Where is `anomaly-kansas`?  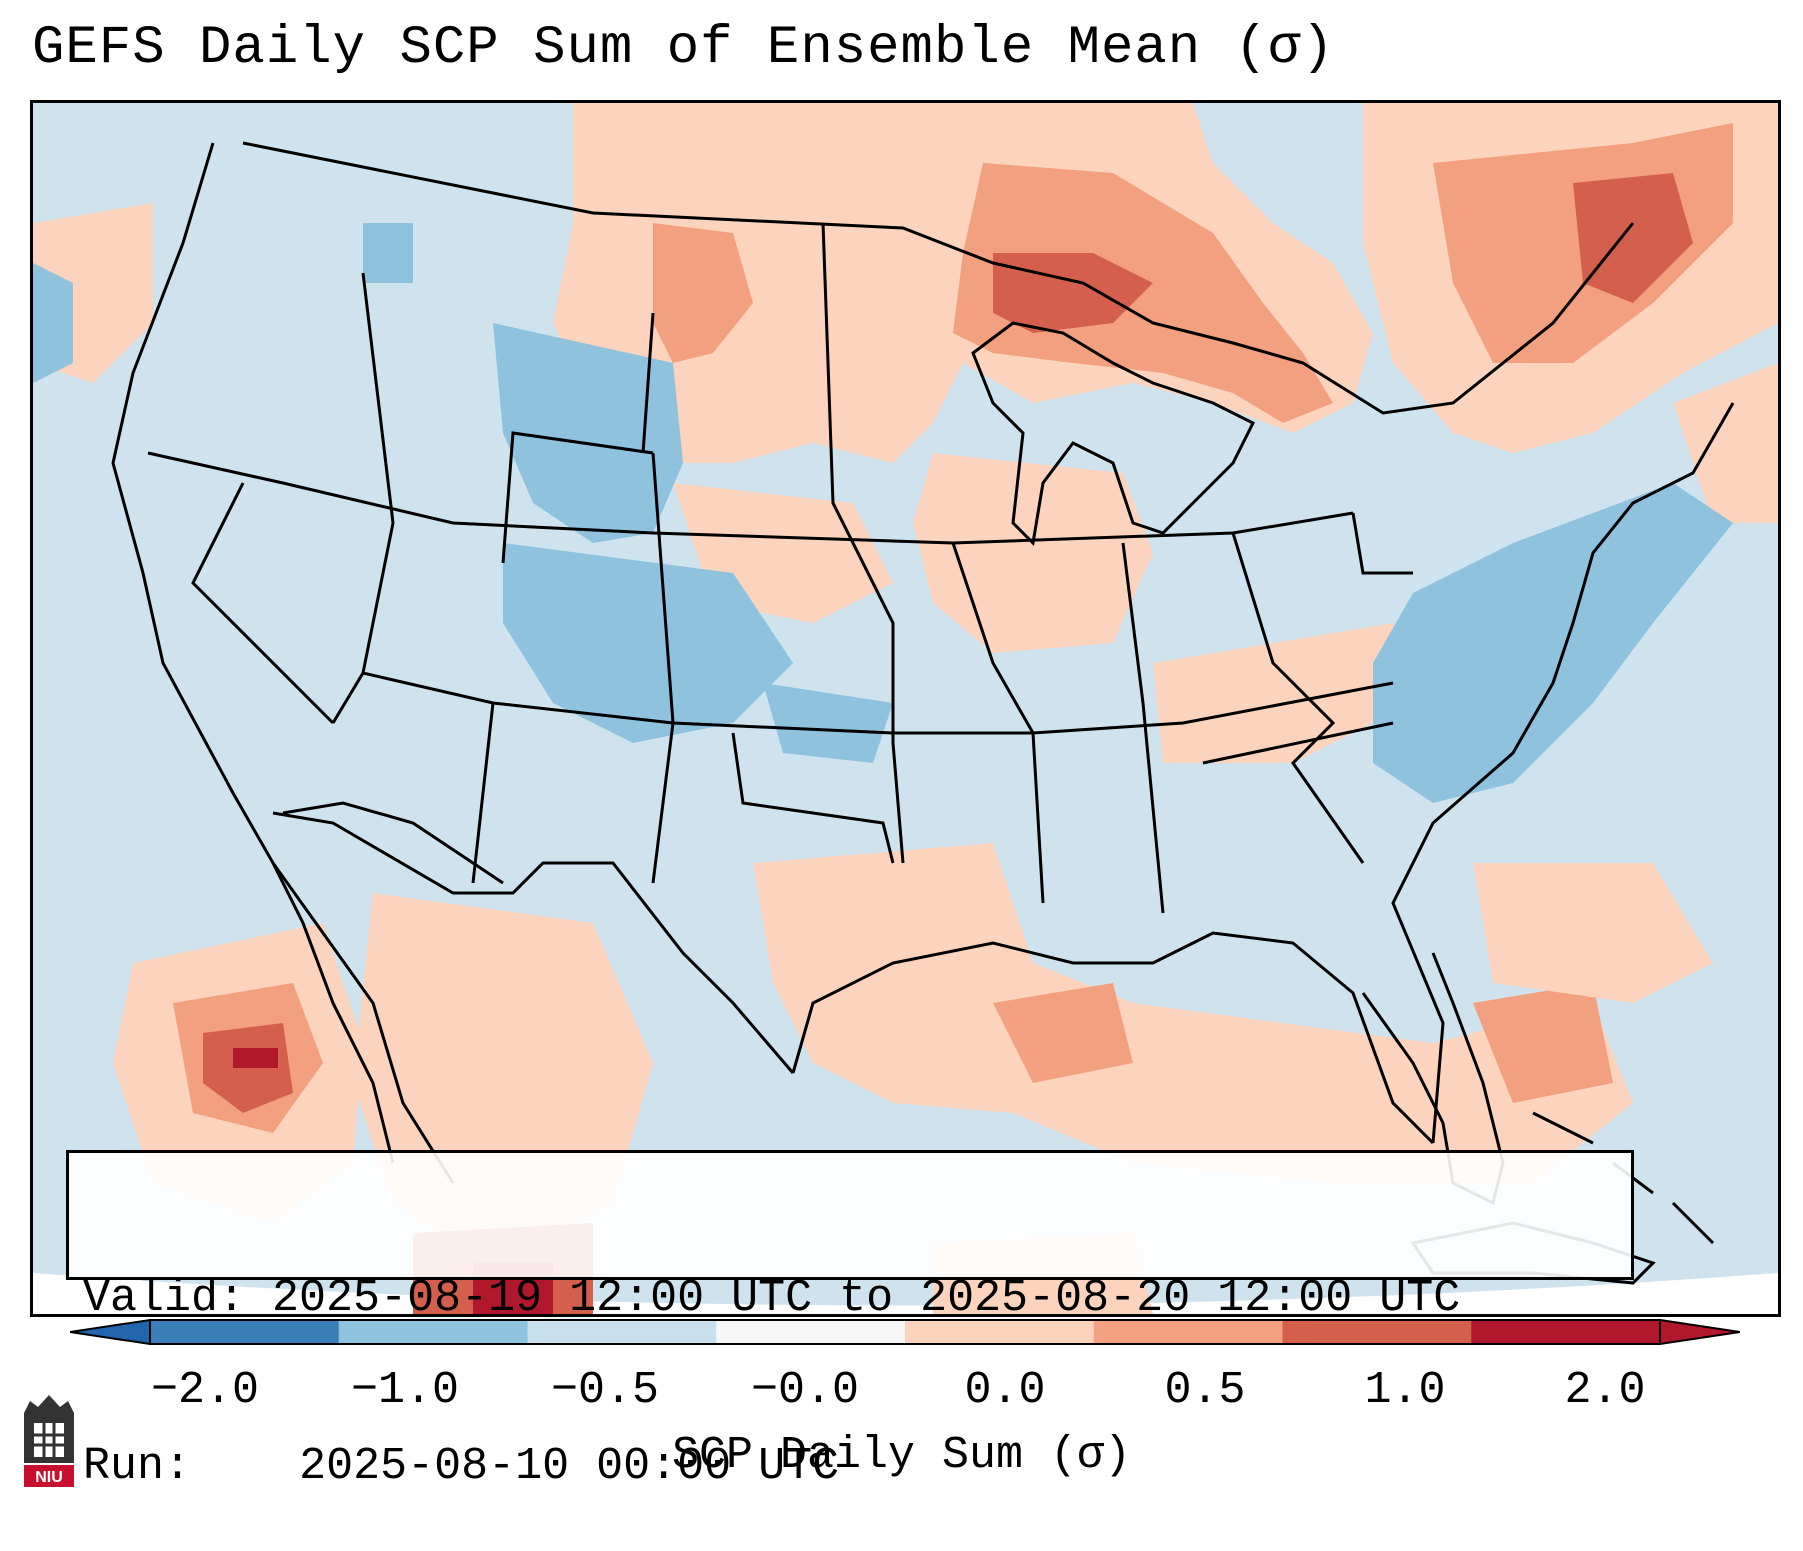 anomaly-kansas is located at coordinates (828, 723).